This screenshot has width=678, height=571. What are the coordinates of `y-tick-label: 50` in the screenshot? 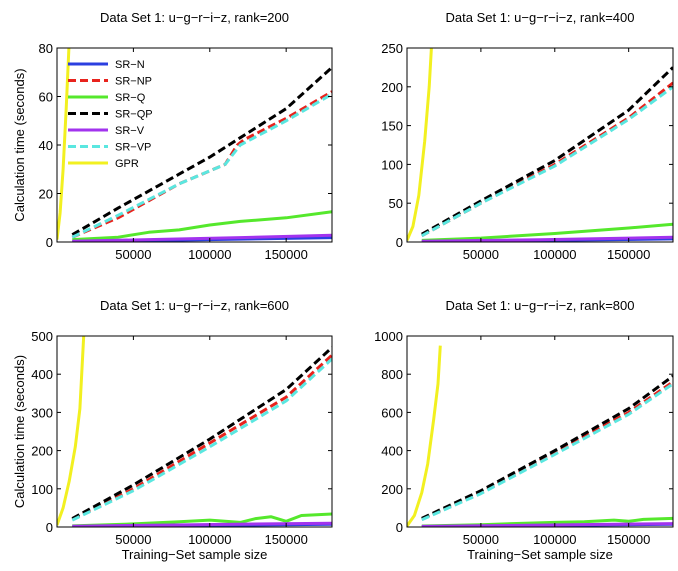 It's located at (396, 203).